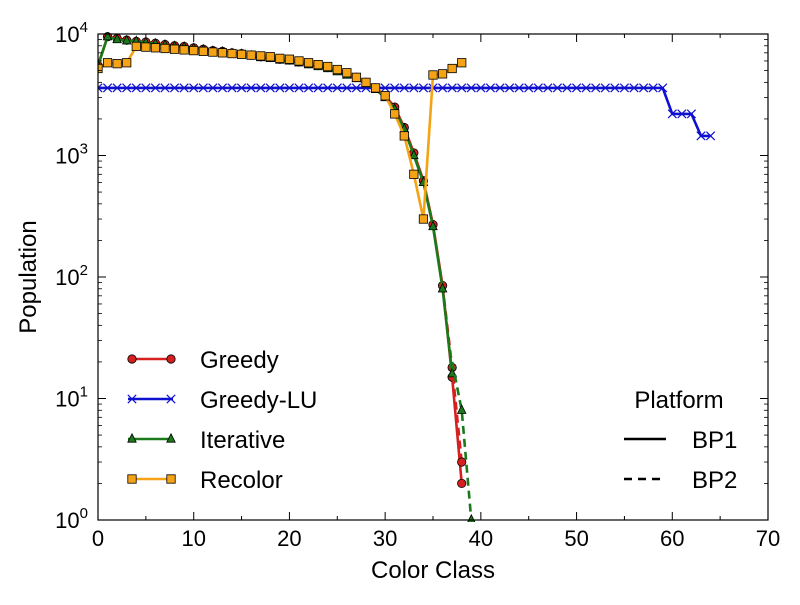 The height and width of the screenshot is (605, 800). I want to click on data-point-greedy-lu-56-stroke-b, so click(634, 88).